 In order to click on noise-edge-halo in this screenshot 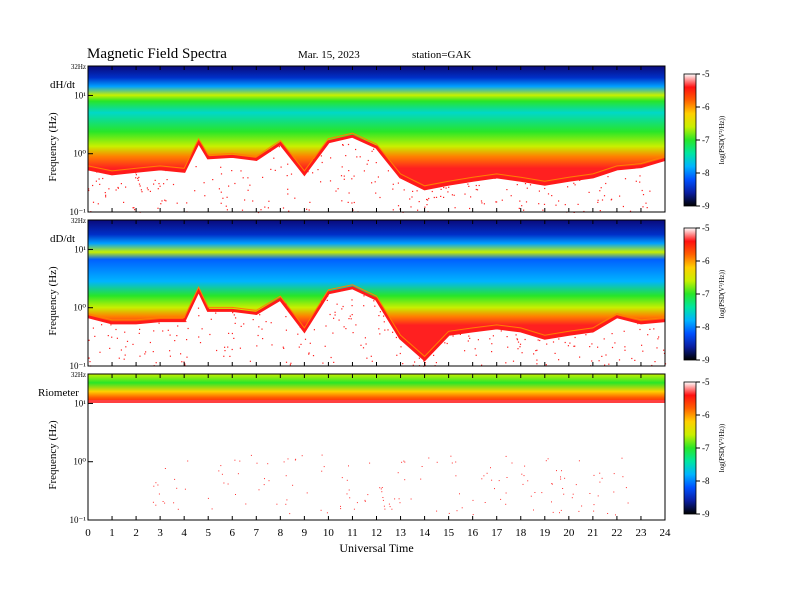, I will do `click(376, 321)`.